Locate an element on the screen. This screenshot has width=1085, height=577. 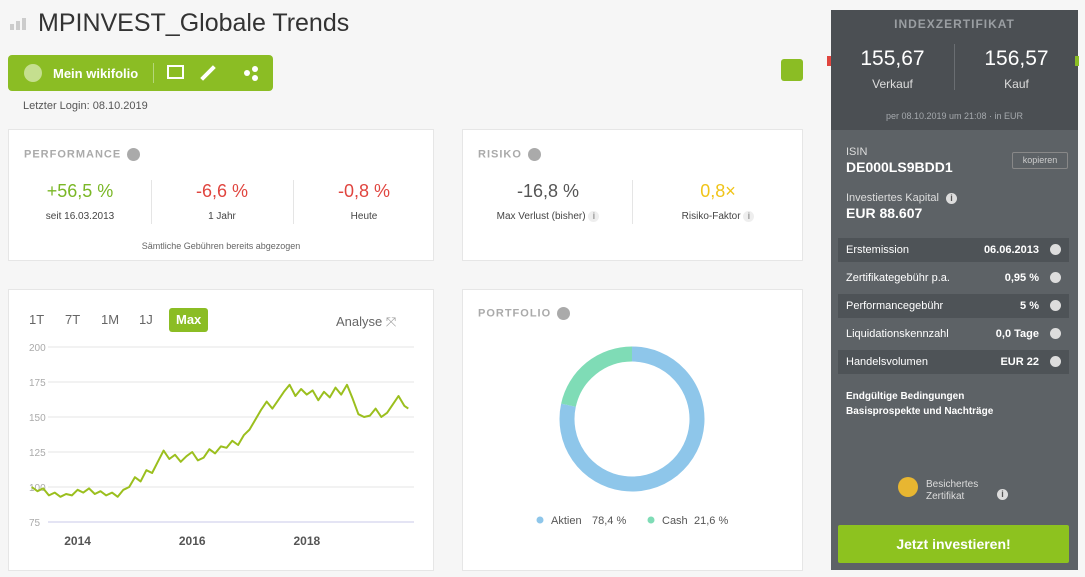
performance-title: PERFORMANCE is located at coordinates (82, 154).